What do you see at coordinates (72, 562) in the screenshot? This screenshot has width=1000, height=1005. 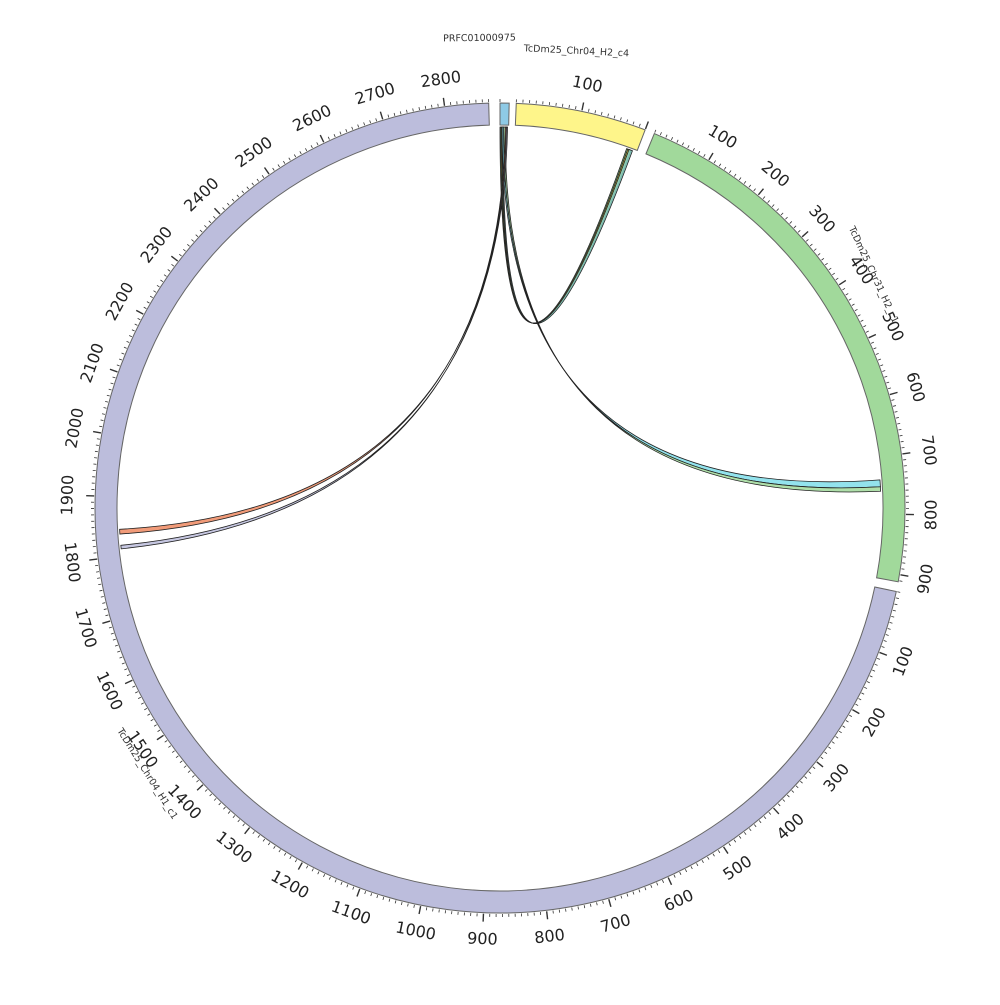 I see `tick-label: 1800` at bounding box center [72, 562].